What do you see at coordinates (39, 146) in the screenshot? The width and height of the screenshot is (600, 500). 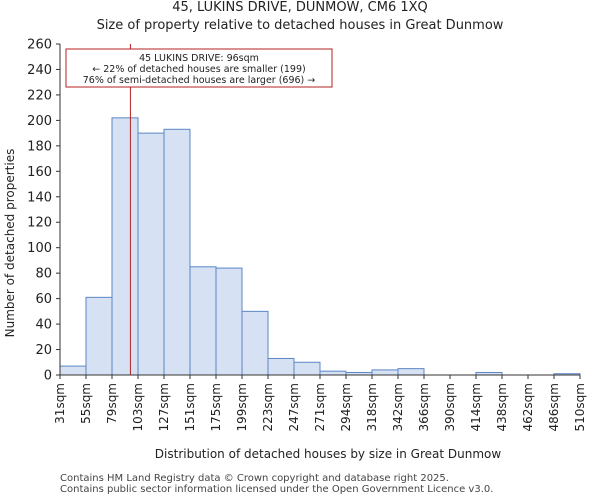 I see `y-tick-label: 180` at bounding box center [39, 146].